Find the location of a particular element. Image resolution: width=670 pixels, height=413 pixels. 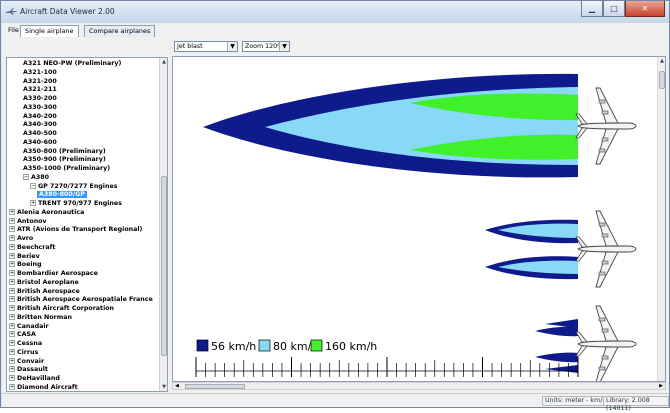

tree-item: + British Aerospace Aerospatiale France is located at coordinates (81, 300).